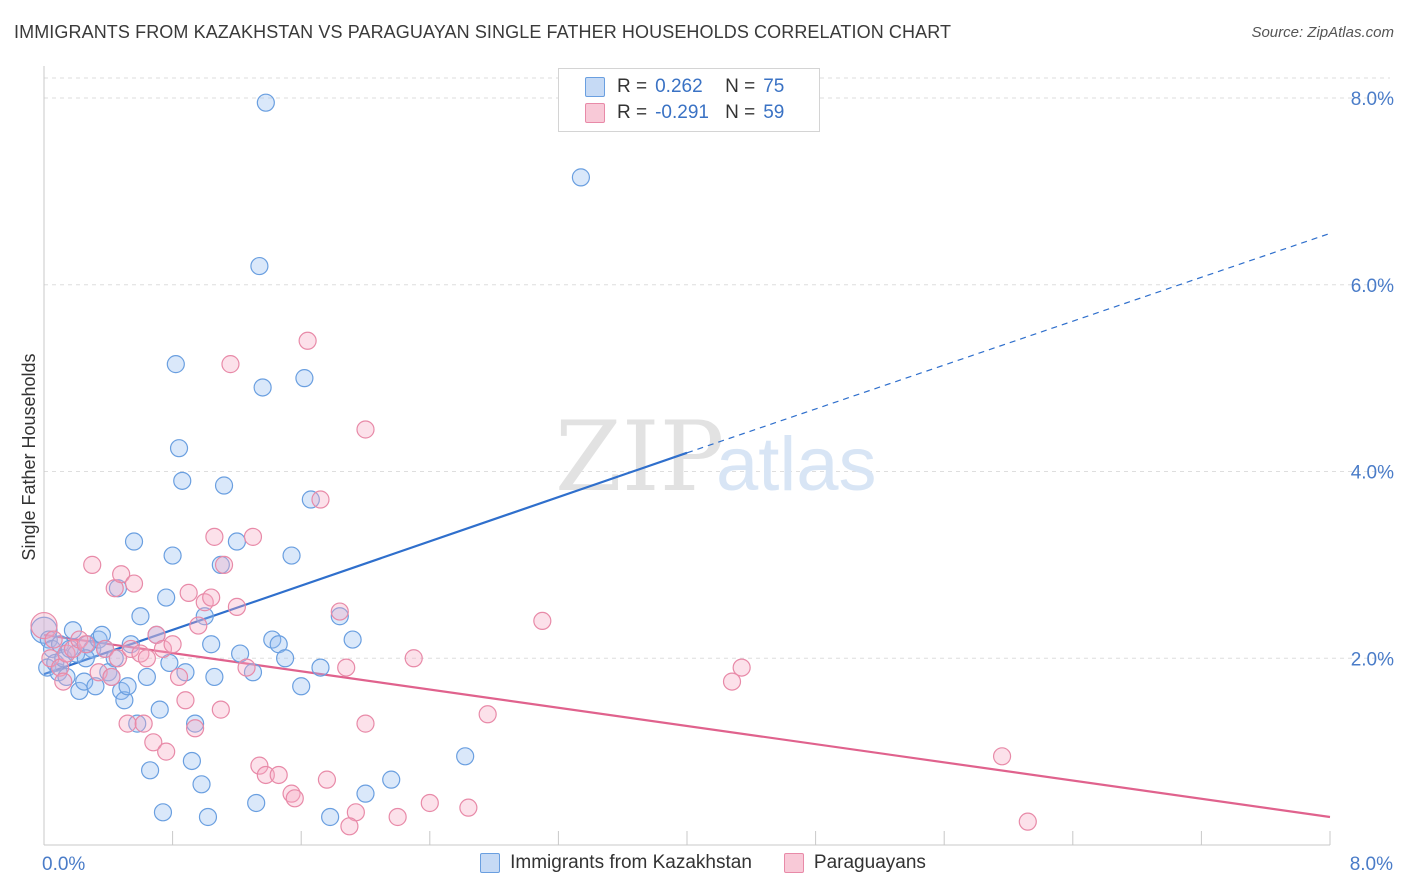 The width and height of the screenshot is (1406, 892). I want to click on legend-n-label: N =, so click(740, 86).